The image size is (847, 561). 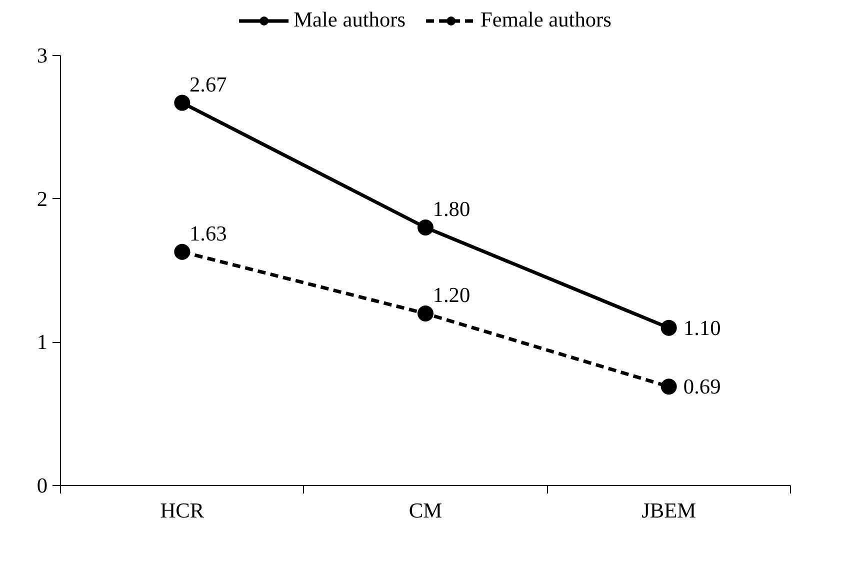 I want to click on data-label: 1.20, so click(x=451, y=295).